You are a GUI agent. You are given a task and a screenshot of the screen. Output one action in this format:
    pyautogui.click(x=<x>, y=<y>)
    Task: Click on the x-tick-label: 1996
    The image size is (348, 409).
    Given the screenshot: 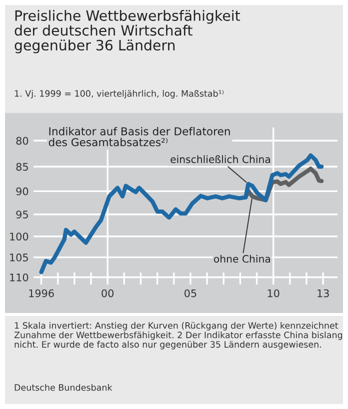 What is the action you would take?
    pyautogui.click(x=41, y=293)
    